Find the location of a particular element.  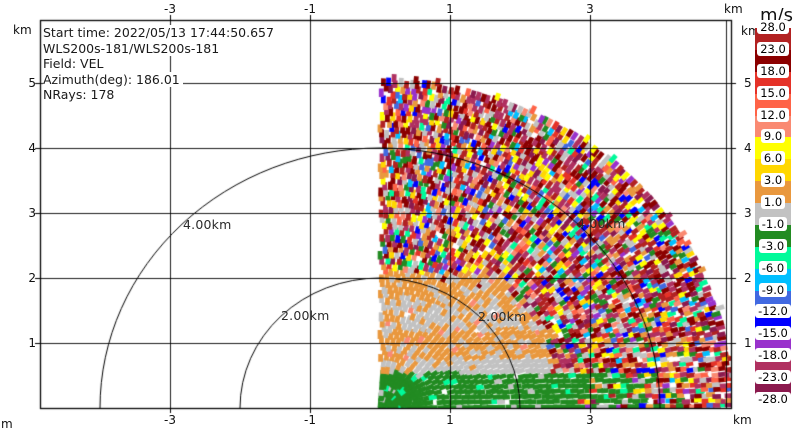

left-tick-1: 1 is located at coordinates (32, 343).